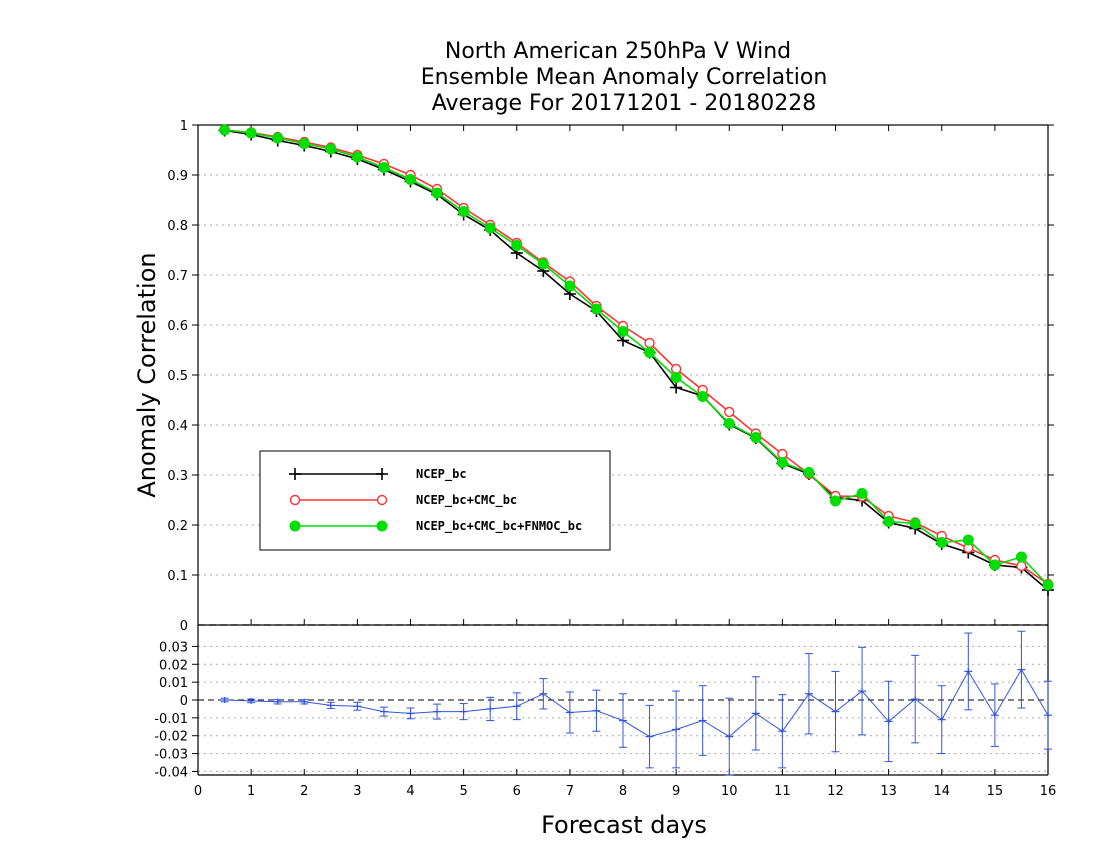 Image resolution: width=1100 pixels, height=850 pixels. Describe the element at coordinates (198, 791) in the screenshot. I see `x-tick-label: 0` at that location.